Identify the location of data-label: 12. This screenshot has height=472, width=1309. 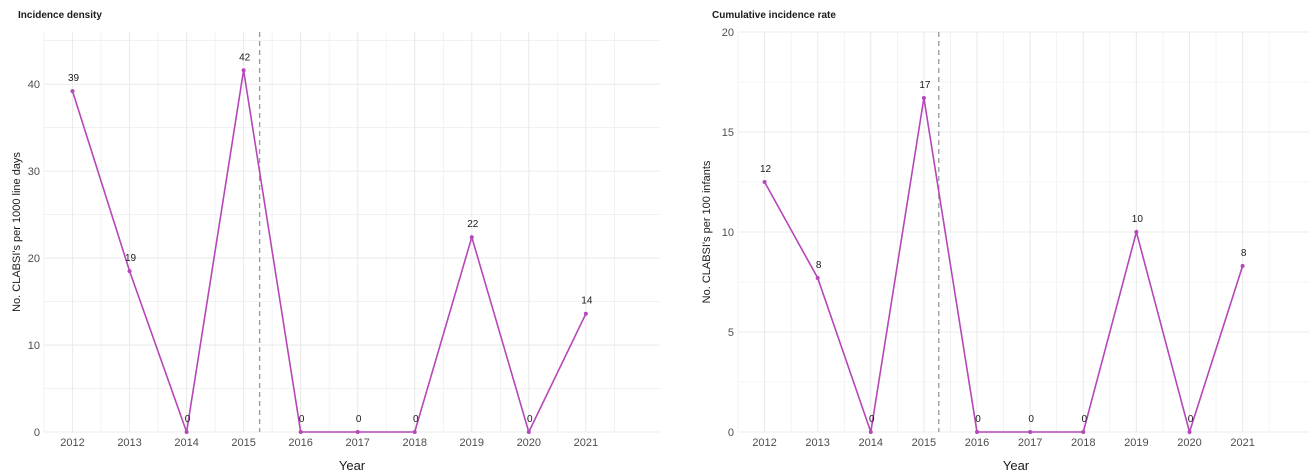
(766, 169).